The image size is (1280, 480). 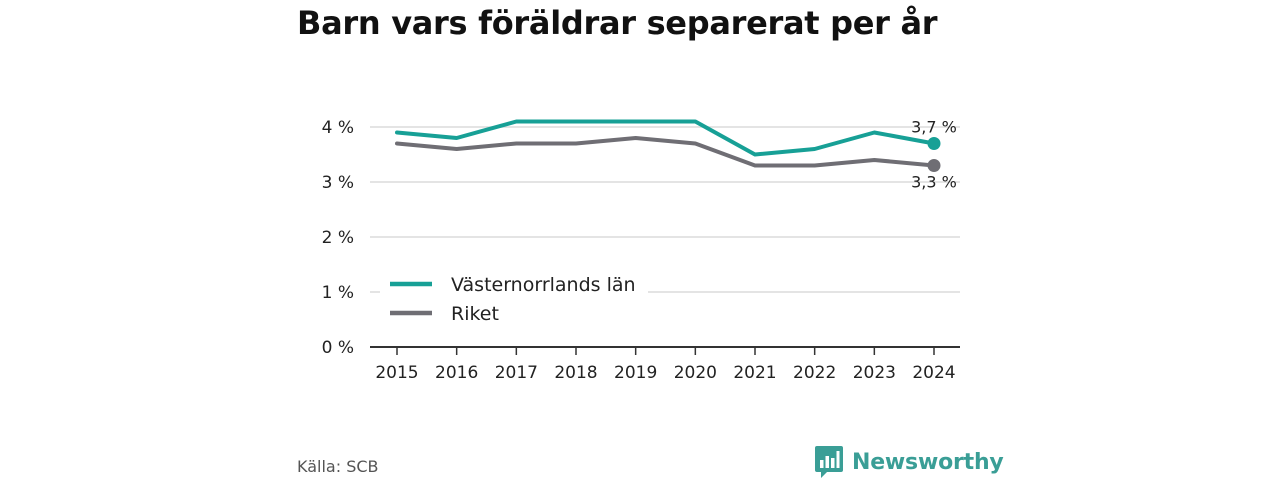 I want to click on data-label: 3,7 %, so click(x=934, y=127).